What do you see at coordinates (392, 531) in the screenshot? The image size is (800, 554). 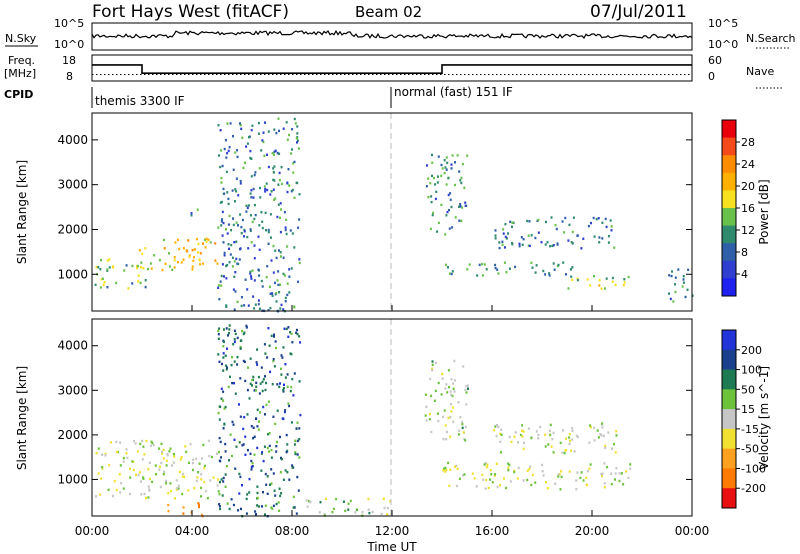 I see `x-tick-label: 12:00` at bounding box center [392, 531].